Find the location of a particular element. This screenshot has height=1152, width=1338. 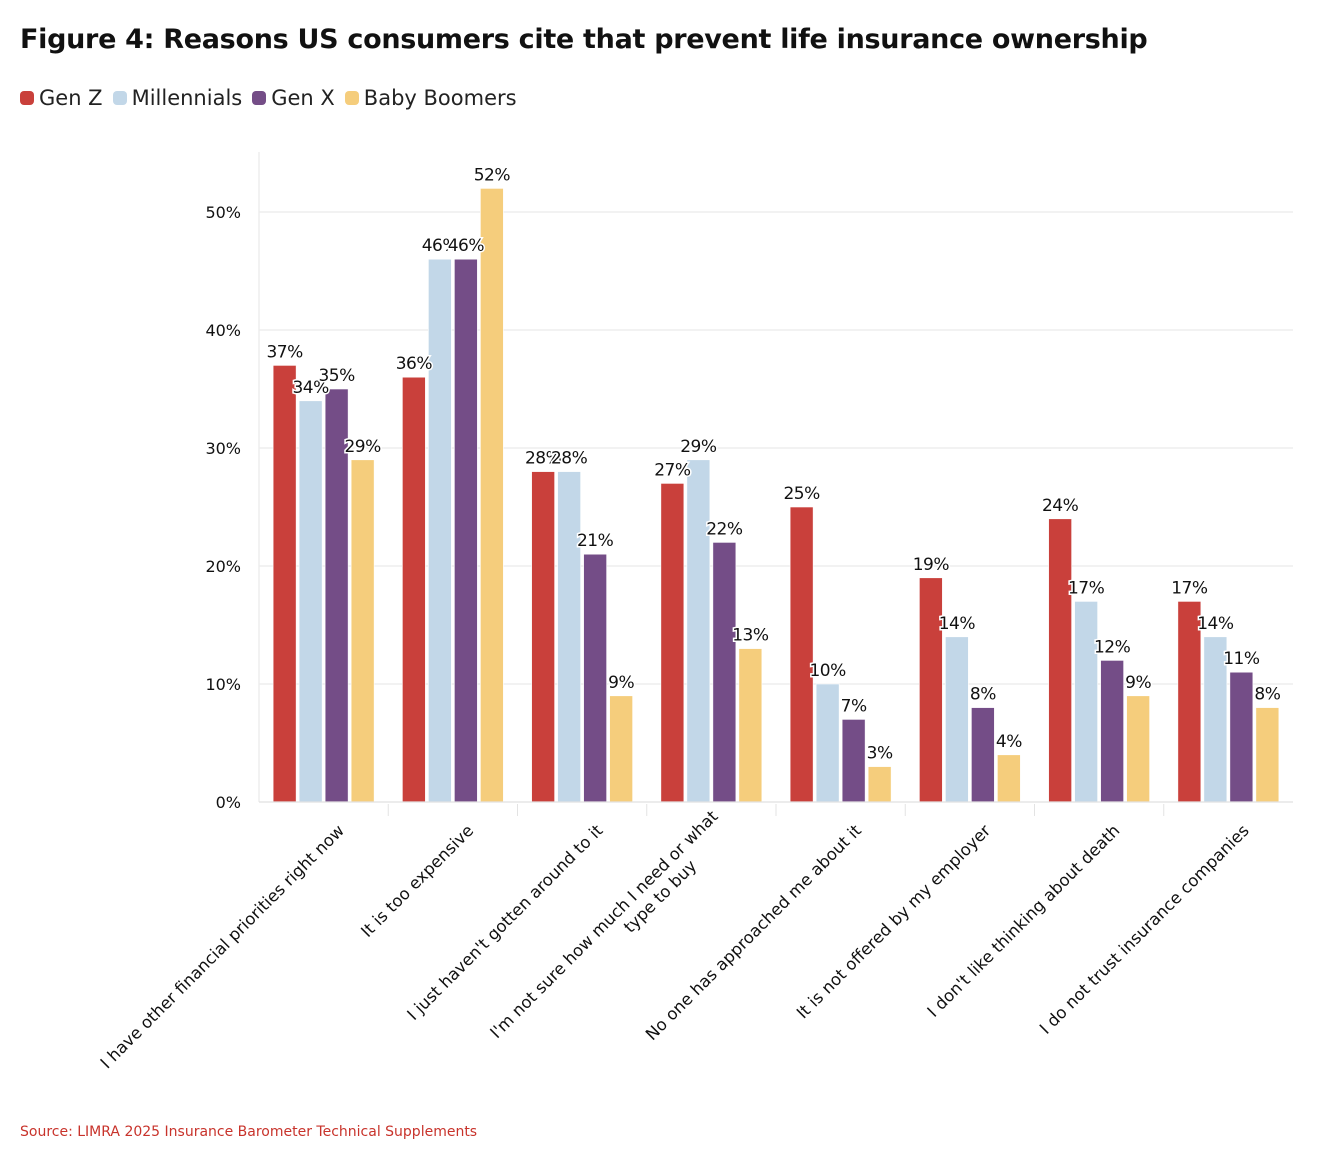

data-label: 52% is located at coordinates (492, 175).